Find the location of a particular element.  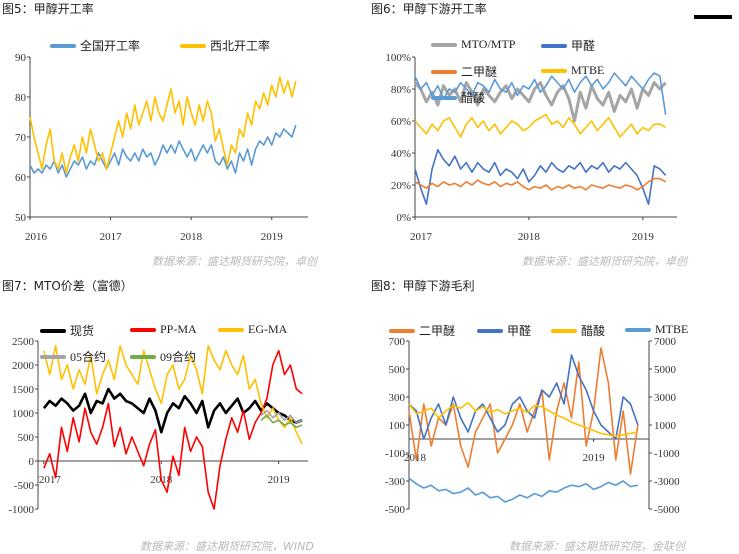

legend-label: 05合约 is located at coordinates (88, 357).